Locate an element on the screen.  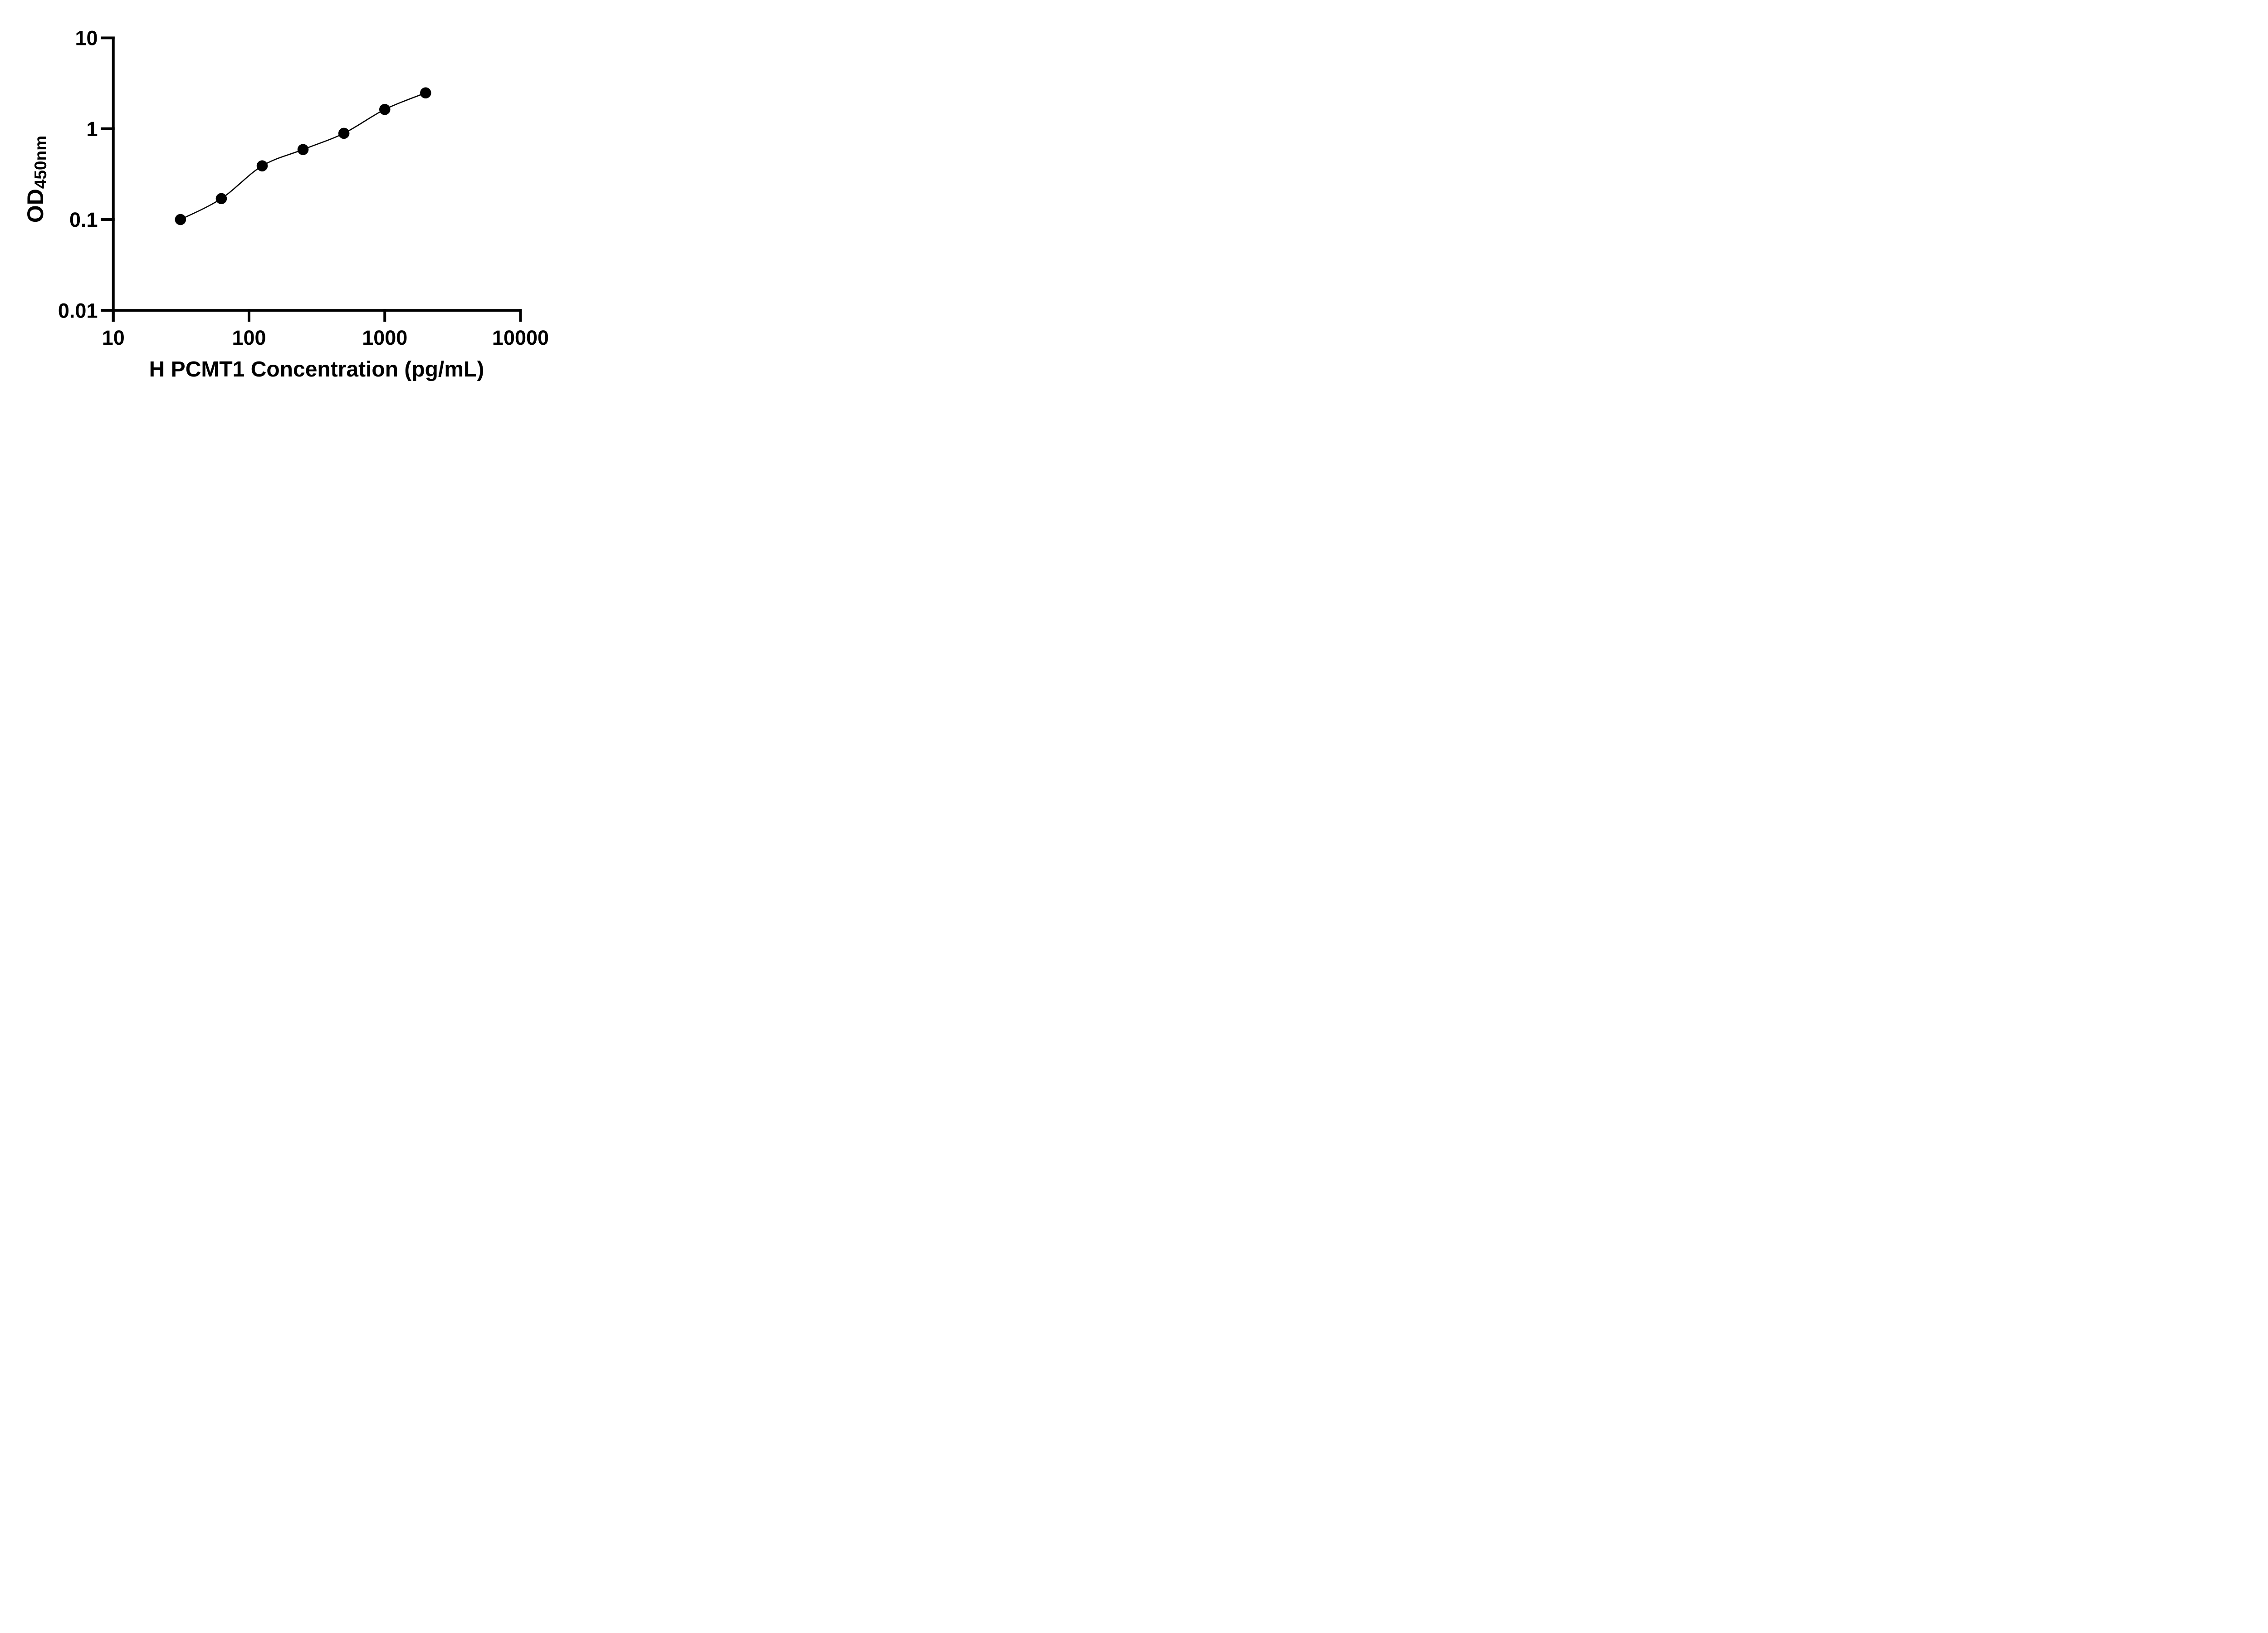
x-tick-label: 1000 is located at coordinates (385, 337).